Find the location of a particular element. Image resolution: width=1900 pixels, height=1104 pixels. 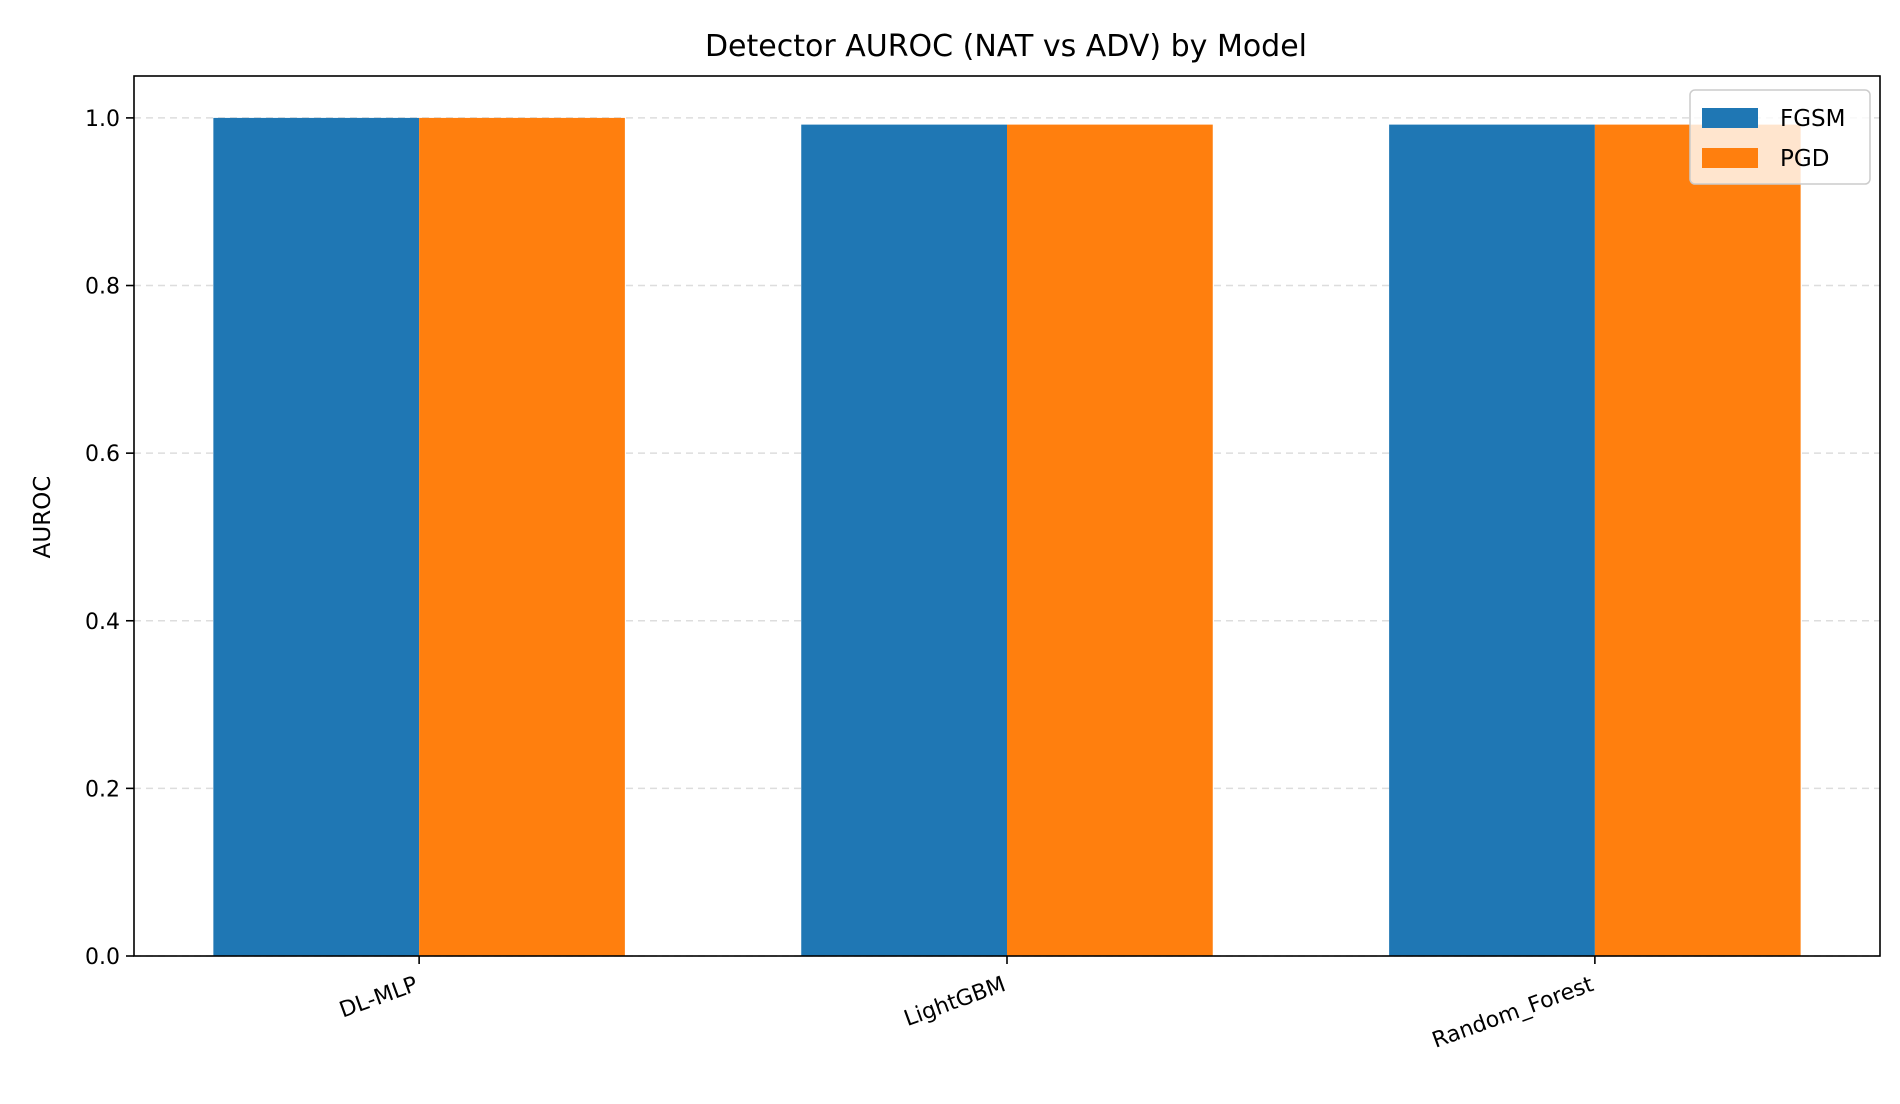

y-tick-label-0: 0.0 is located at coordinates (102, 957).